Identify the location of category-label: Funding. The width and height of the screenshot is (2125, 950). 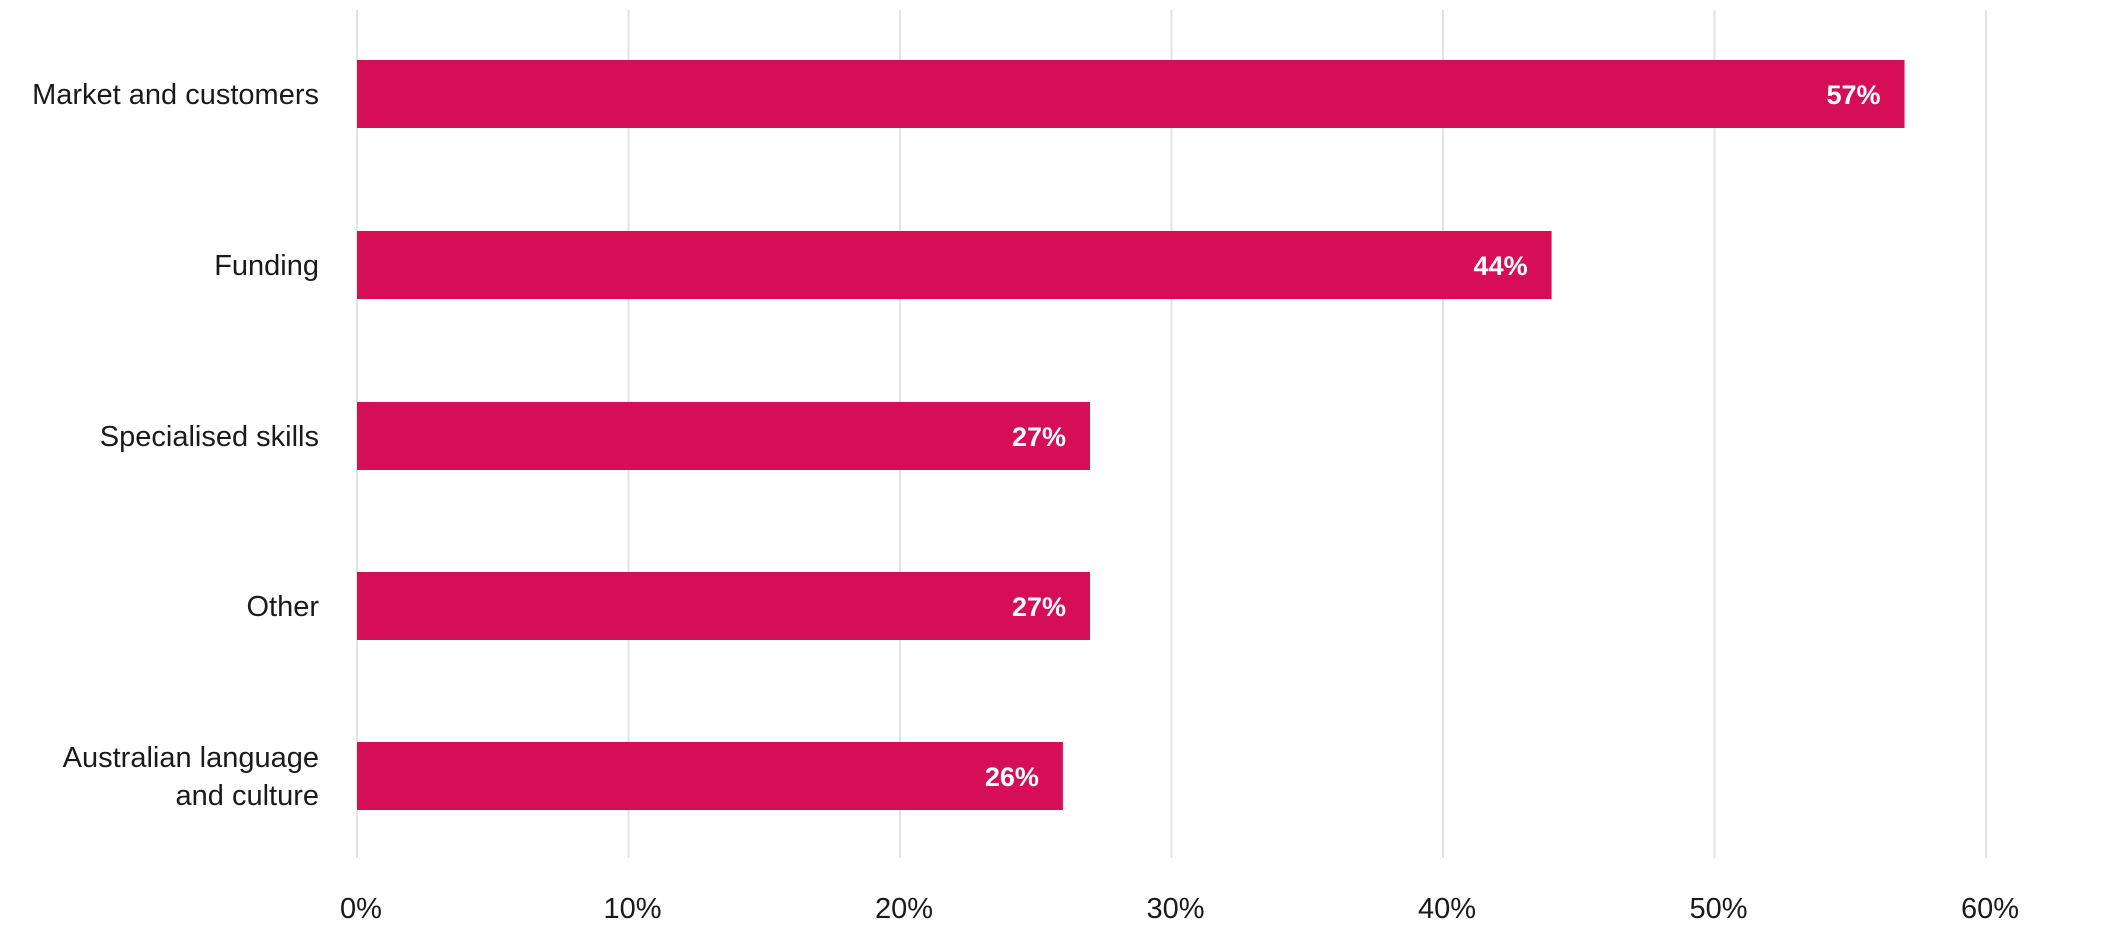
(266, 266).